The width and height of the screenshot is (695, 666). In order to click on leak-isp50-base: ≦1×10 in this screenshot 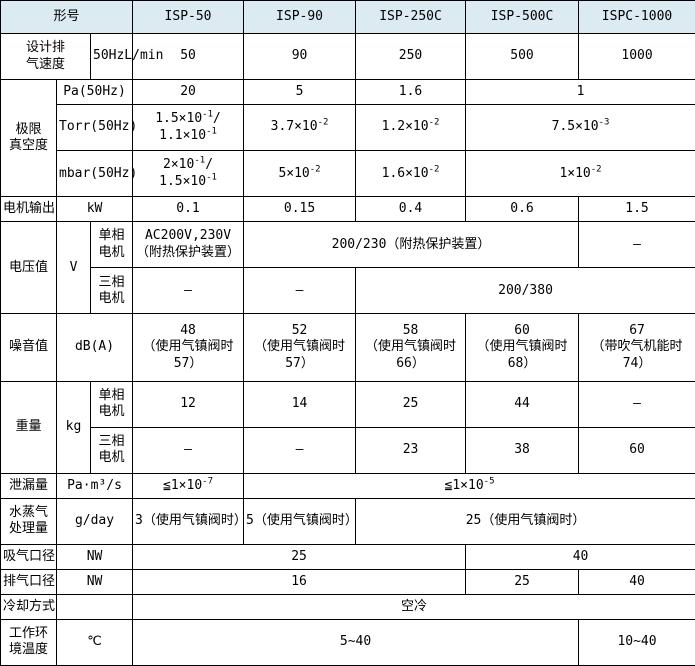, I will do `click(183, 485)`.